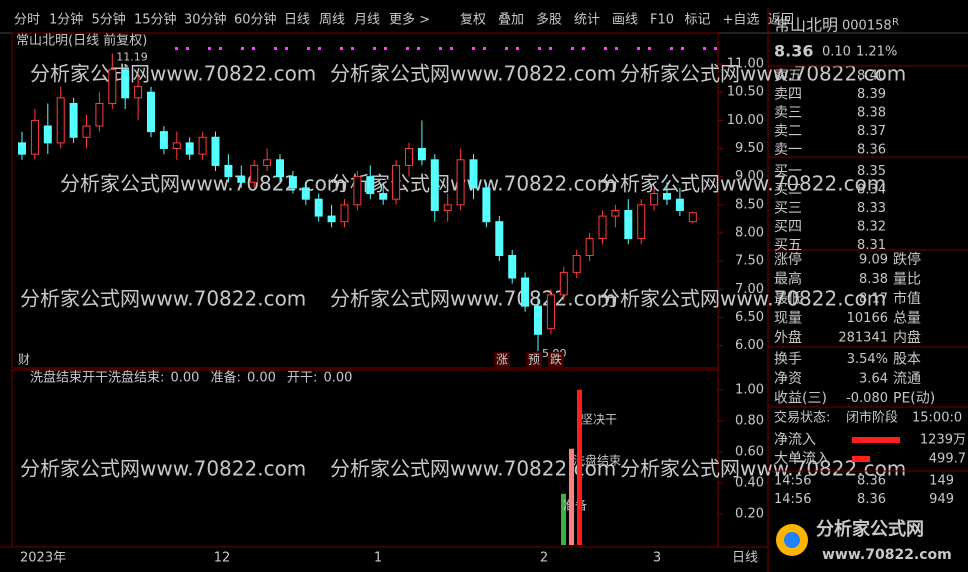 This screenshot has width=968, height=572. Describe the element at coordinates (788, 227) in the screenshot. I see `book-label: 买四` at that location.